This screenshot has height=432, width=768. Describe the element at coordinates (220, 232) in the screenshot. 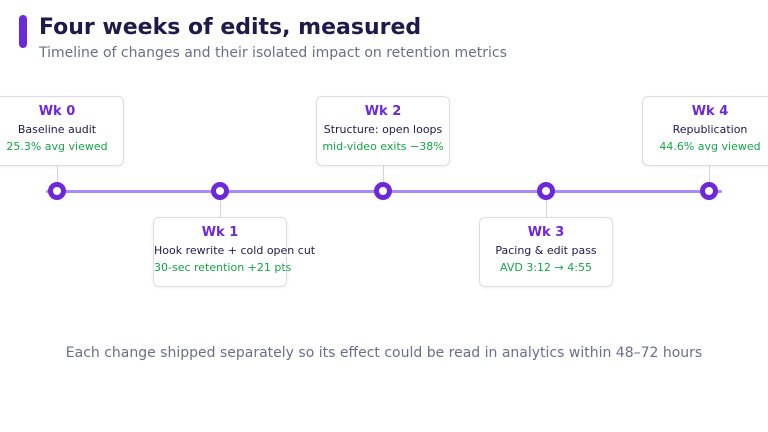

I see `milestone-week-label: Wk 1` at that location.